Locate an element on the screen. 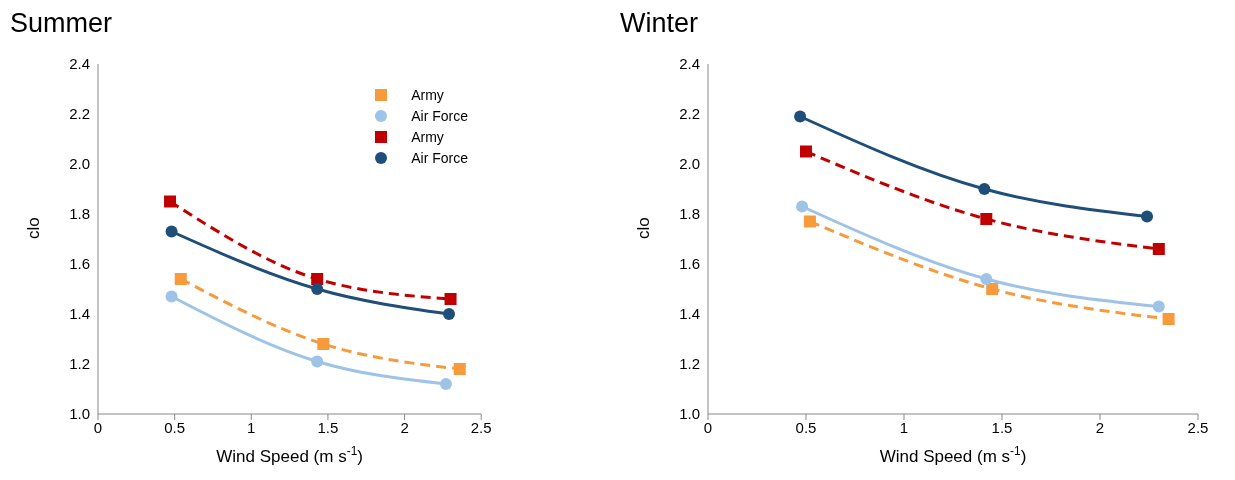  chart-title: Winter is located at coordinates (659, 24).